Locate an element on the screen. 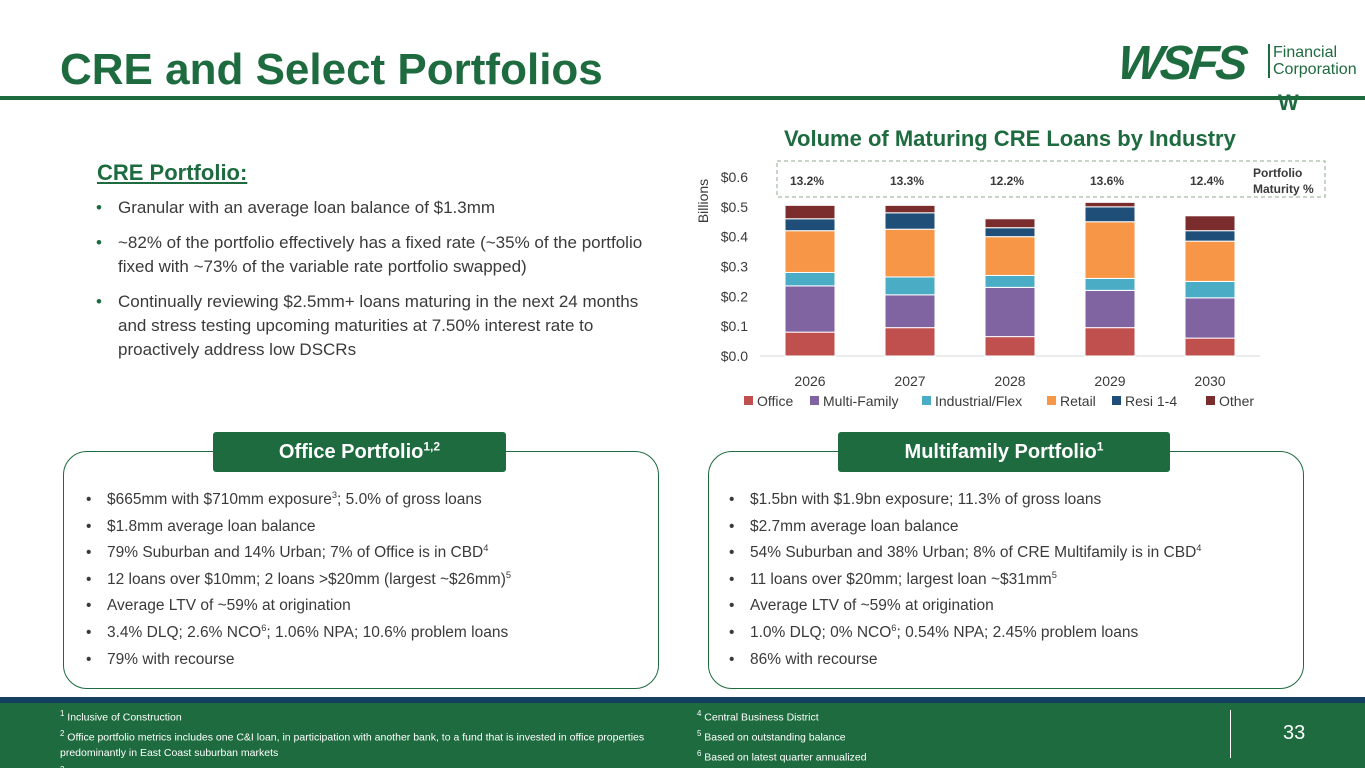 Image resolution: width=1365 pixels, height=782 pixels. maturity-label-line1: Portfolio is located at coordinates (1277, 173).